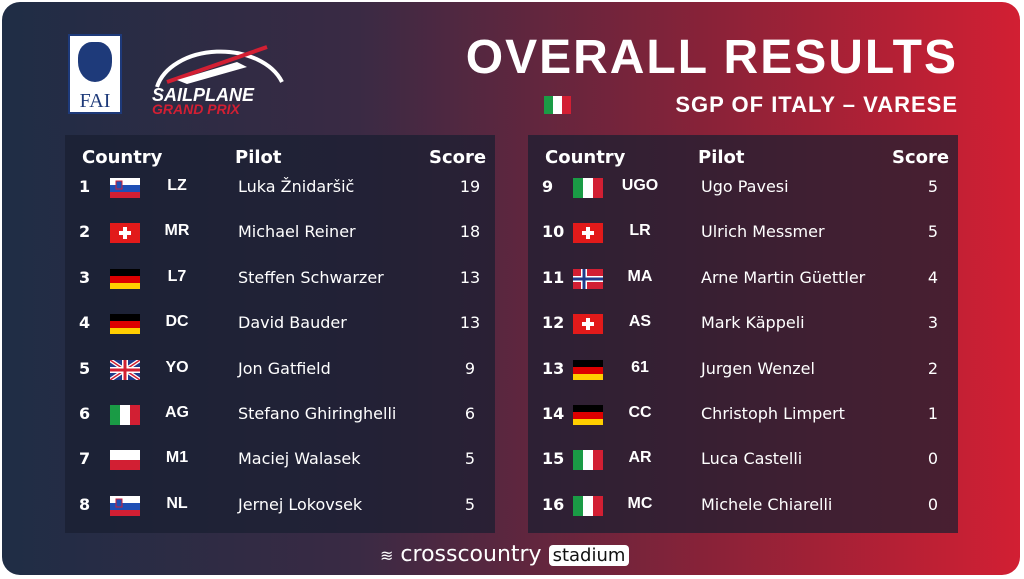 The image size is (1024, 579). Describe the element at coordinates (553, 323) in the screenshot. I see `rank: 12` at that location.